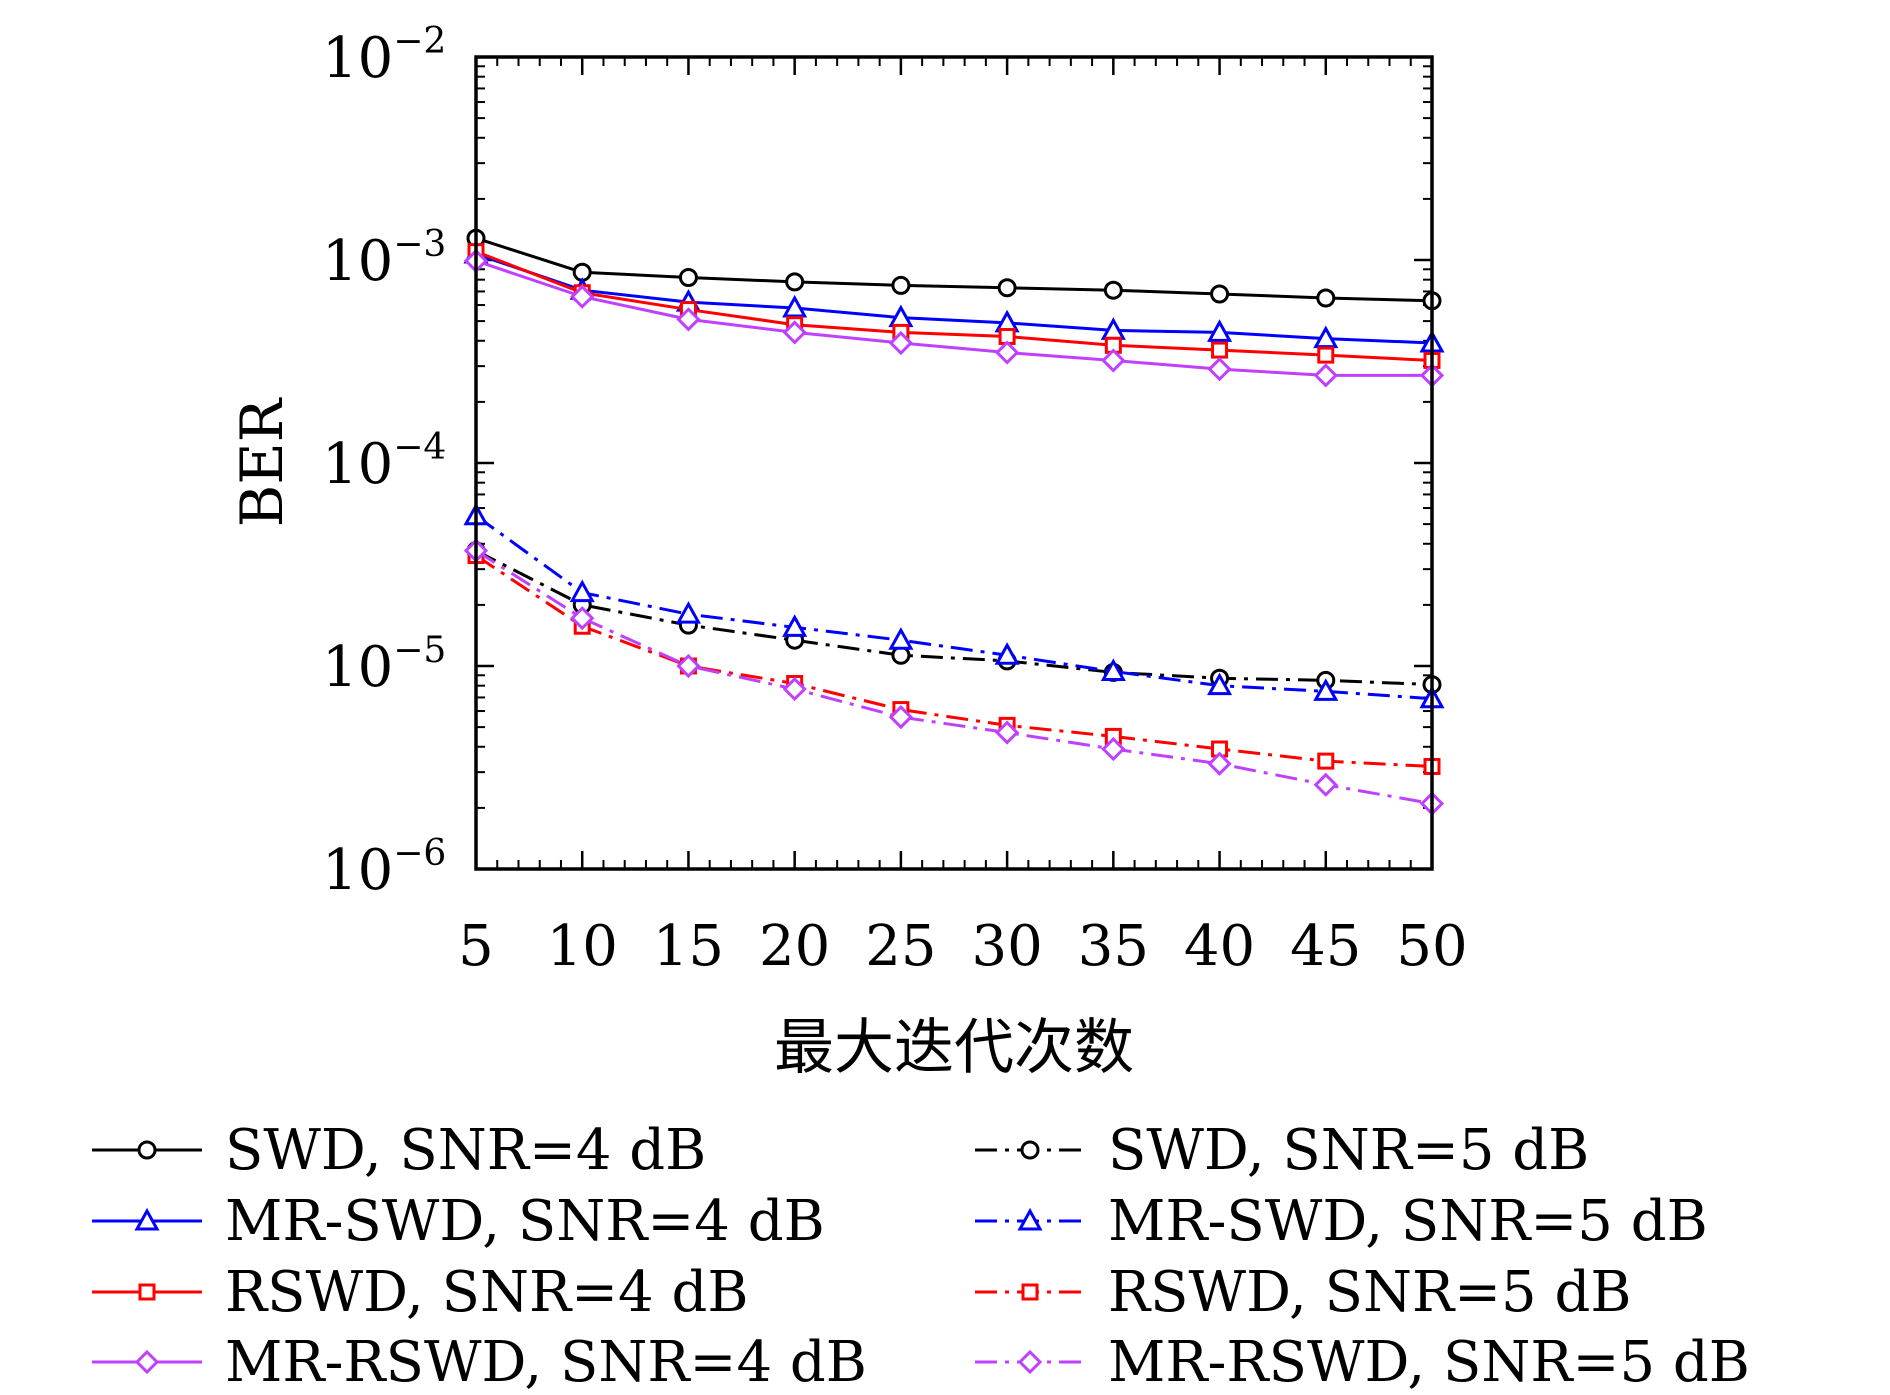 The height and width of the screenshot is (1395, 1890). I want to click on legend-item: MR-SWD, SNR=5 dB, so click(1341, 1221).